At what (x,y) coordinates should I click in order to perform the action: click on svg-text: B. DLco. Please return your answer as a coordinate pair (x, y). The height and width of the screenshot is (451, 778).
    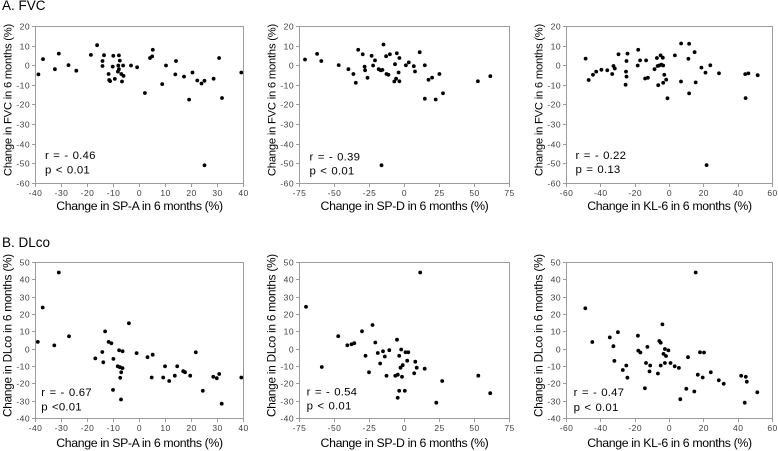
    Looking at the image, I should click on (26, 242).